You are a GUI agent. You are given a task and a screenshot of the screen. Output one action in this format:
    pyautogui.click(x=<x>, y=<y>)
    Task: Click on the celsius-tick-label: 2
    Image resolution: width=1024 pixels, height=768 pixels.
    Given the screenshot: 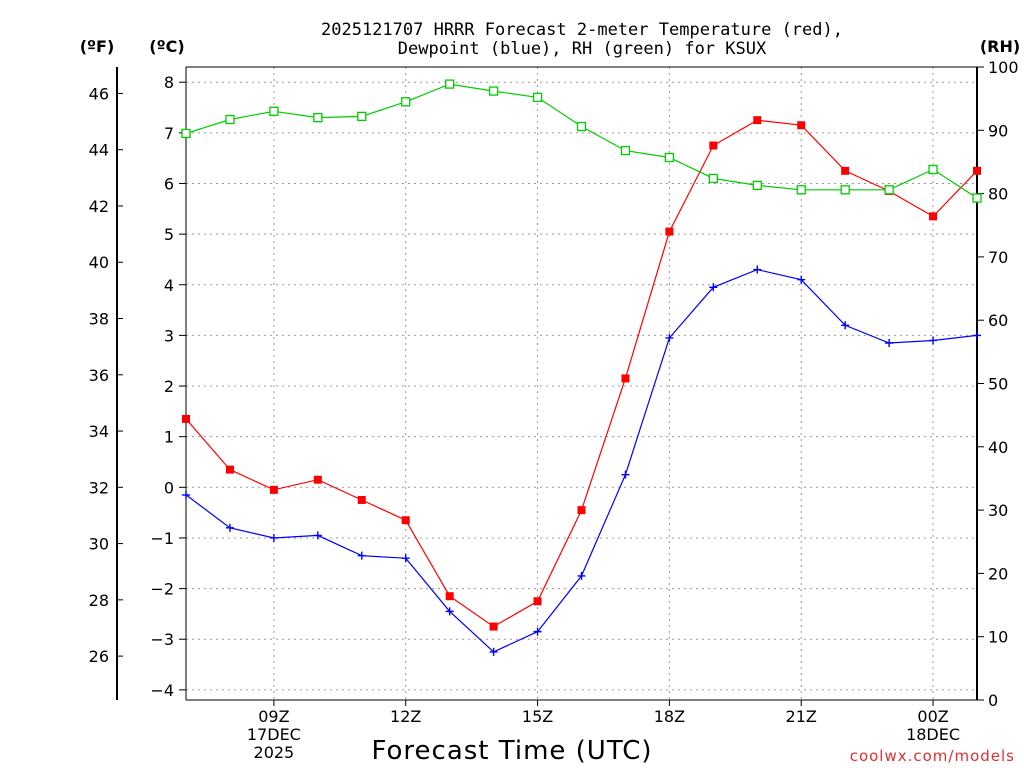 What is the action you would take?
    pyautogui.click(x=169, y=386)
    